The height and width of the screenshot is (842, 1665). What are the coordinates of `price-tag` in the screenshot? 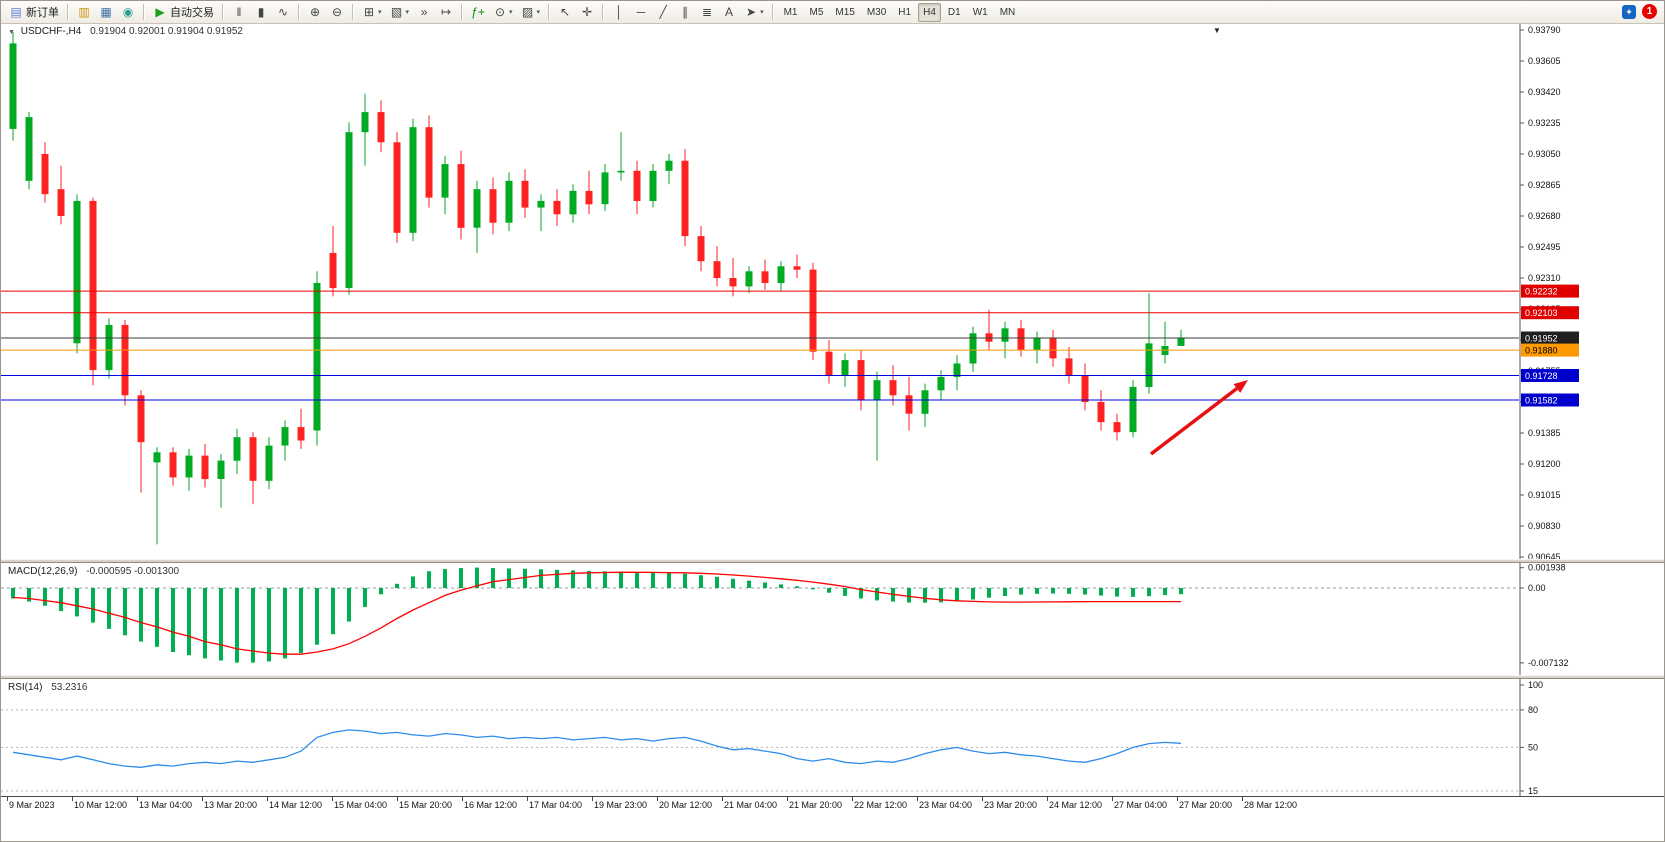 It's located at (1550, 400).